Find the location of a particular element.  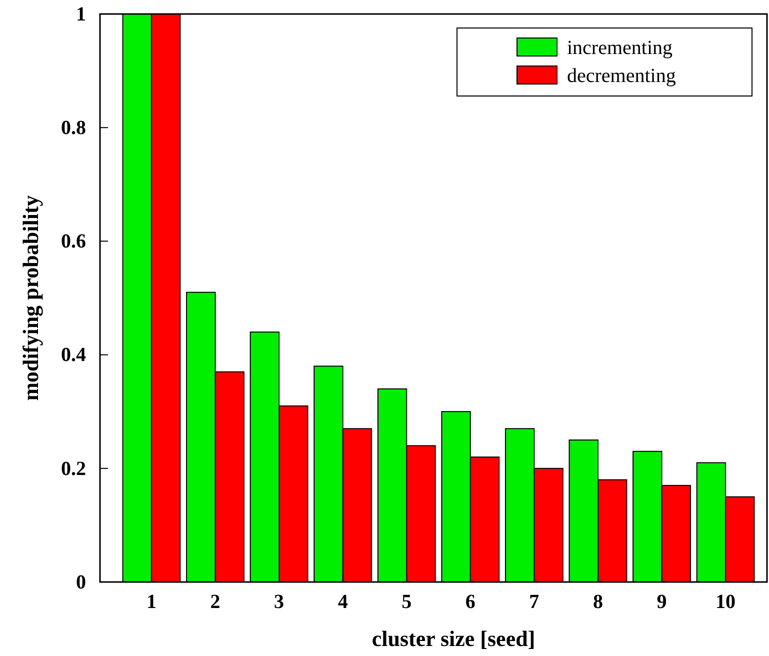

x-tick-label: 5 is located at coordinates (407, 602).